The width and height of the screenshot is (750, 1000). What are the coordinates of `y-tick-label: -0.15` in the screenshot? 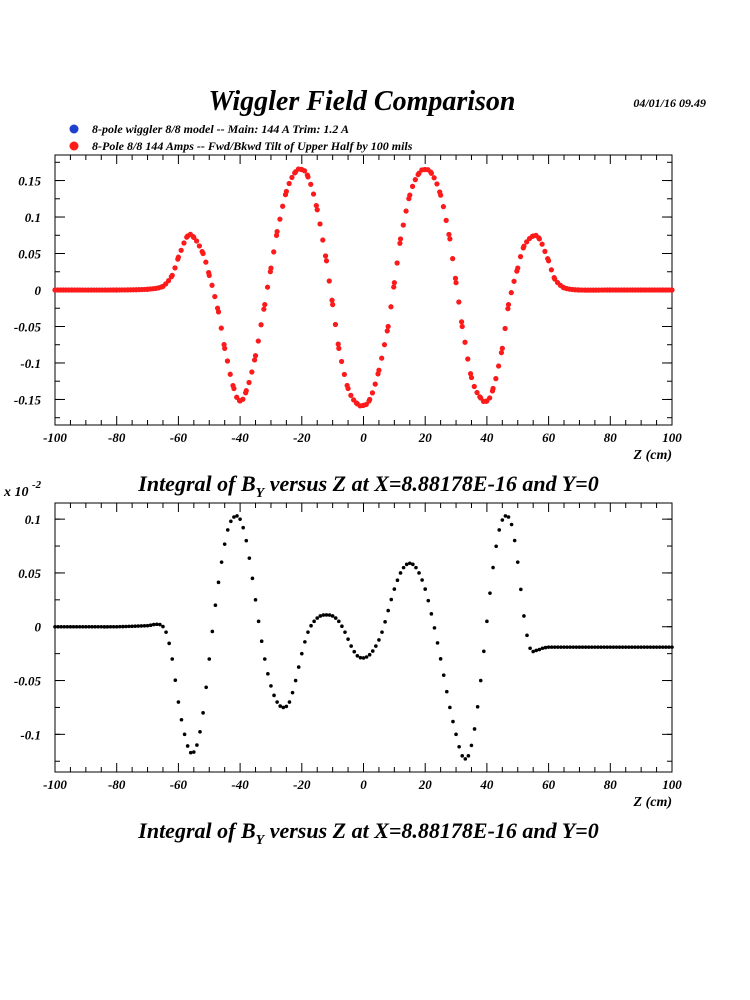 It's located at (28, 399).